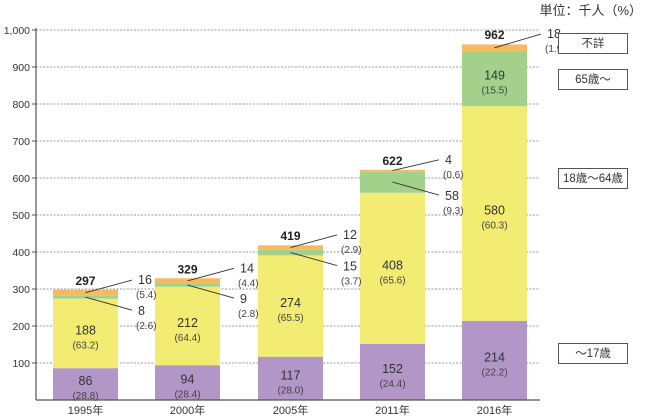  What do you see at coordinates (248, 314) in the screenshot?
I see `percent-label: (2.8)` at bounding box center [248, 314].